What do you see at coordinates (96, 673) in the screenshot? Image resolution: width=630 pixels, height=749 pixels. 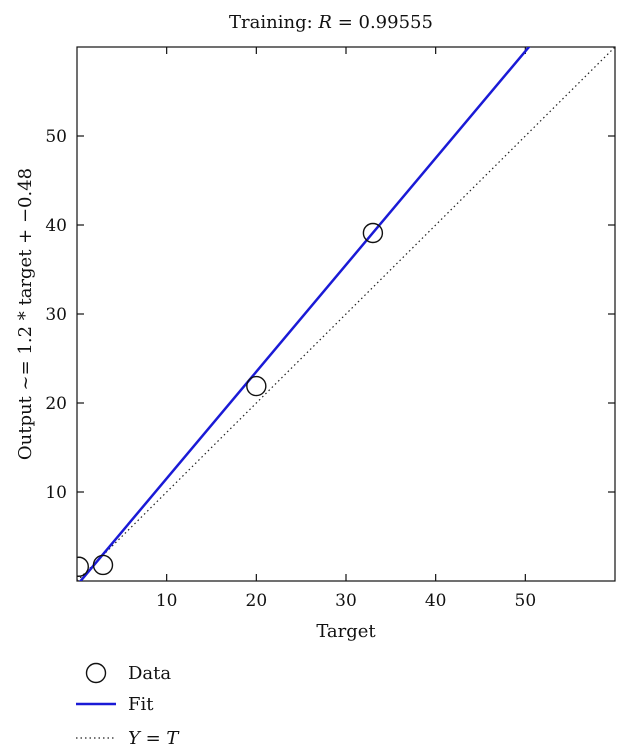 I see `legend-marker-data` at bounding box center [96, 673].